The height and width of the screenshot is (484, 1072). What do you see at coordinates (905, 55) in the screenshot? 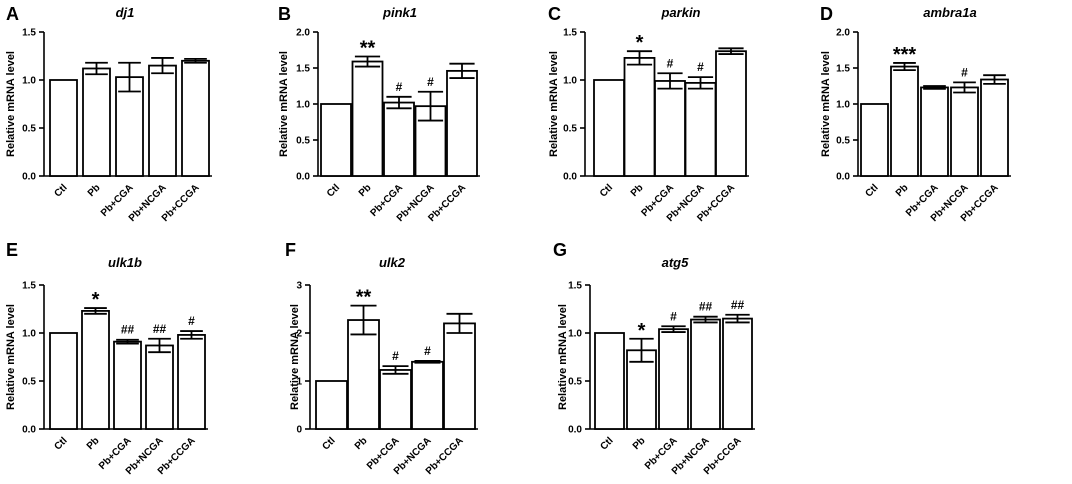
I see `significance-stars: ***` at bounding box center [905, 55].